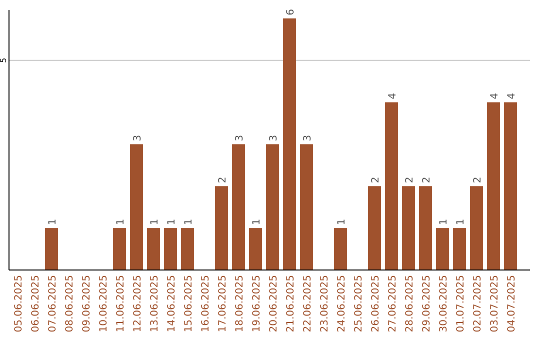 This screenshot has width=540, height=340. What do you see at coordinates (121, 303) in the screenshot?
I see `x-tick-label: 11.06.2025` at bounding box center [121, 303].